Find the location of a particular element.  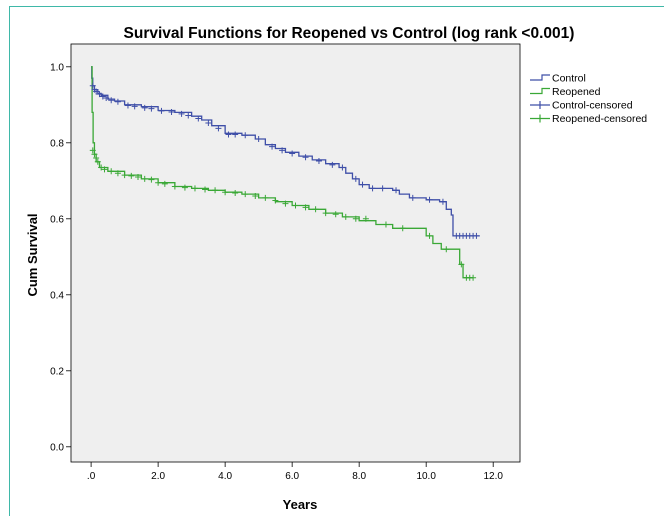

y-tick-label: 0.8 is located at coordinates (57, 143).